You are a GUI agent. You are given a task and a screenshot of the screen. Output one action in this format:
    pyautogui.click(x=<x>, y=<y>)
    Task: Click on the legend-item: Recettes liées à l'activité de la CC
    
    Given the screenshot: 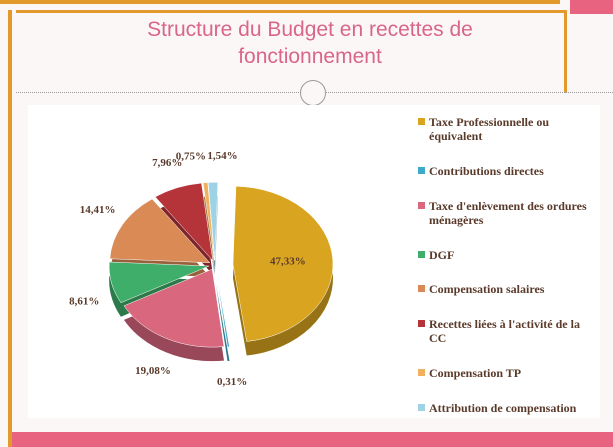 What is the action you would take?
    pyautogui.click(x=508, y=331)
    